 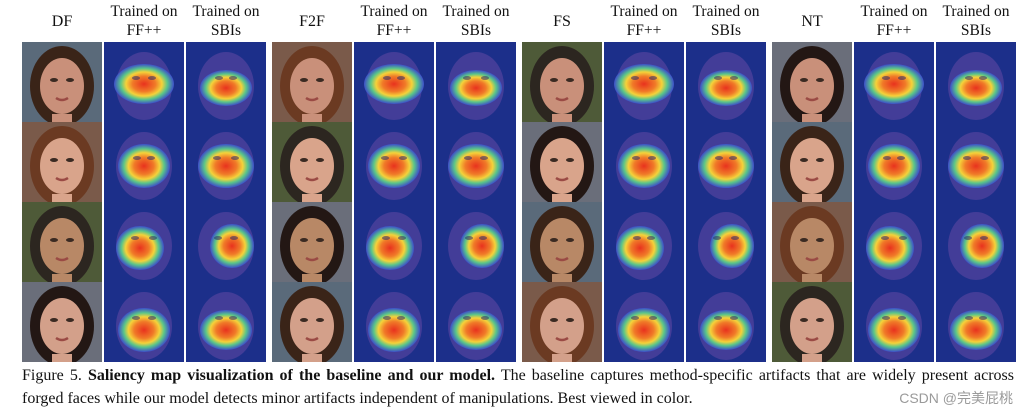 I want to click on caption-label: Figure 5., so click(x=52, y=375).